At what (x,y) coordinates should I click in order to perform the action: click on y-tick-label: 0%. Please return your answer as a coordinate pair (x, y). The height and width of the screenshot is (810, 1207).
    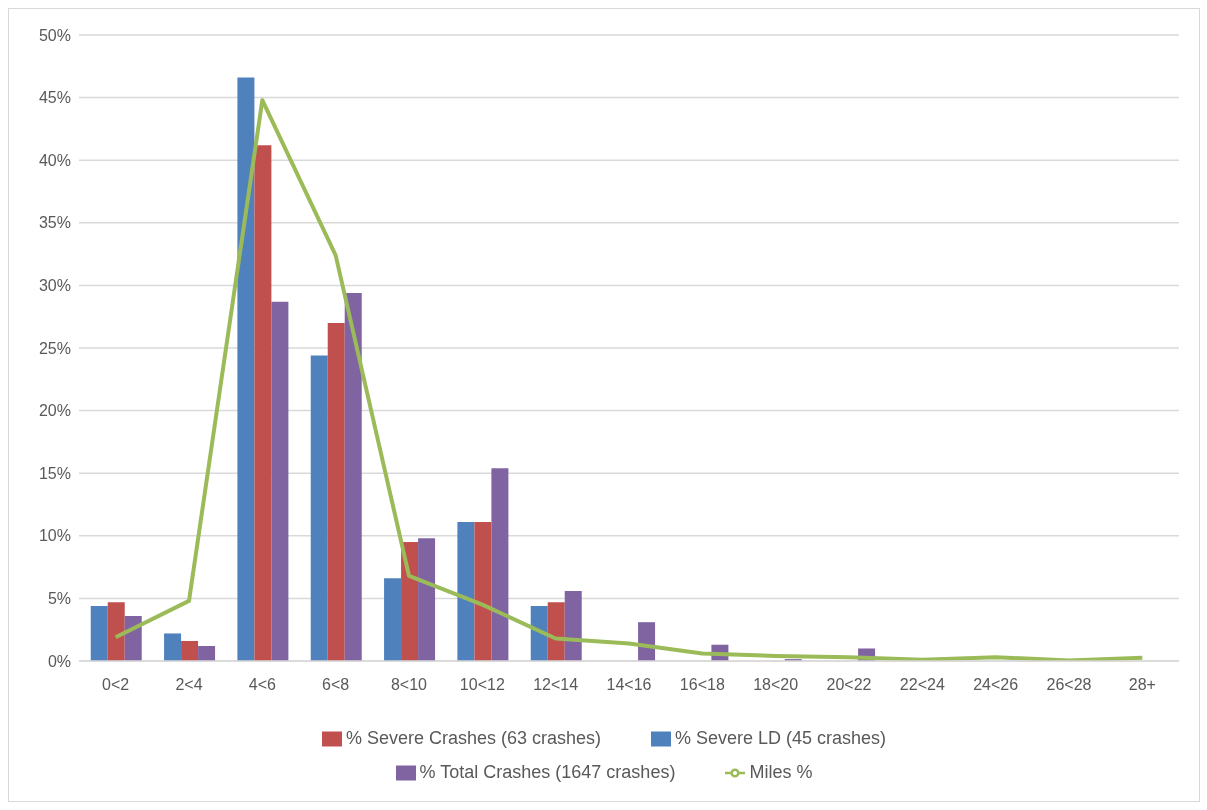
    Looking at the image, I should click on (59, 661).